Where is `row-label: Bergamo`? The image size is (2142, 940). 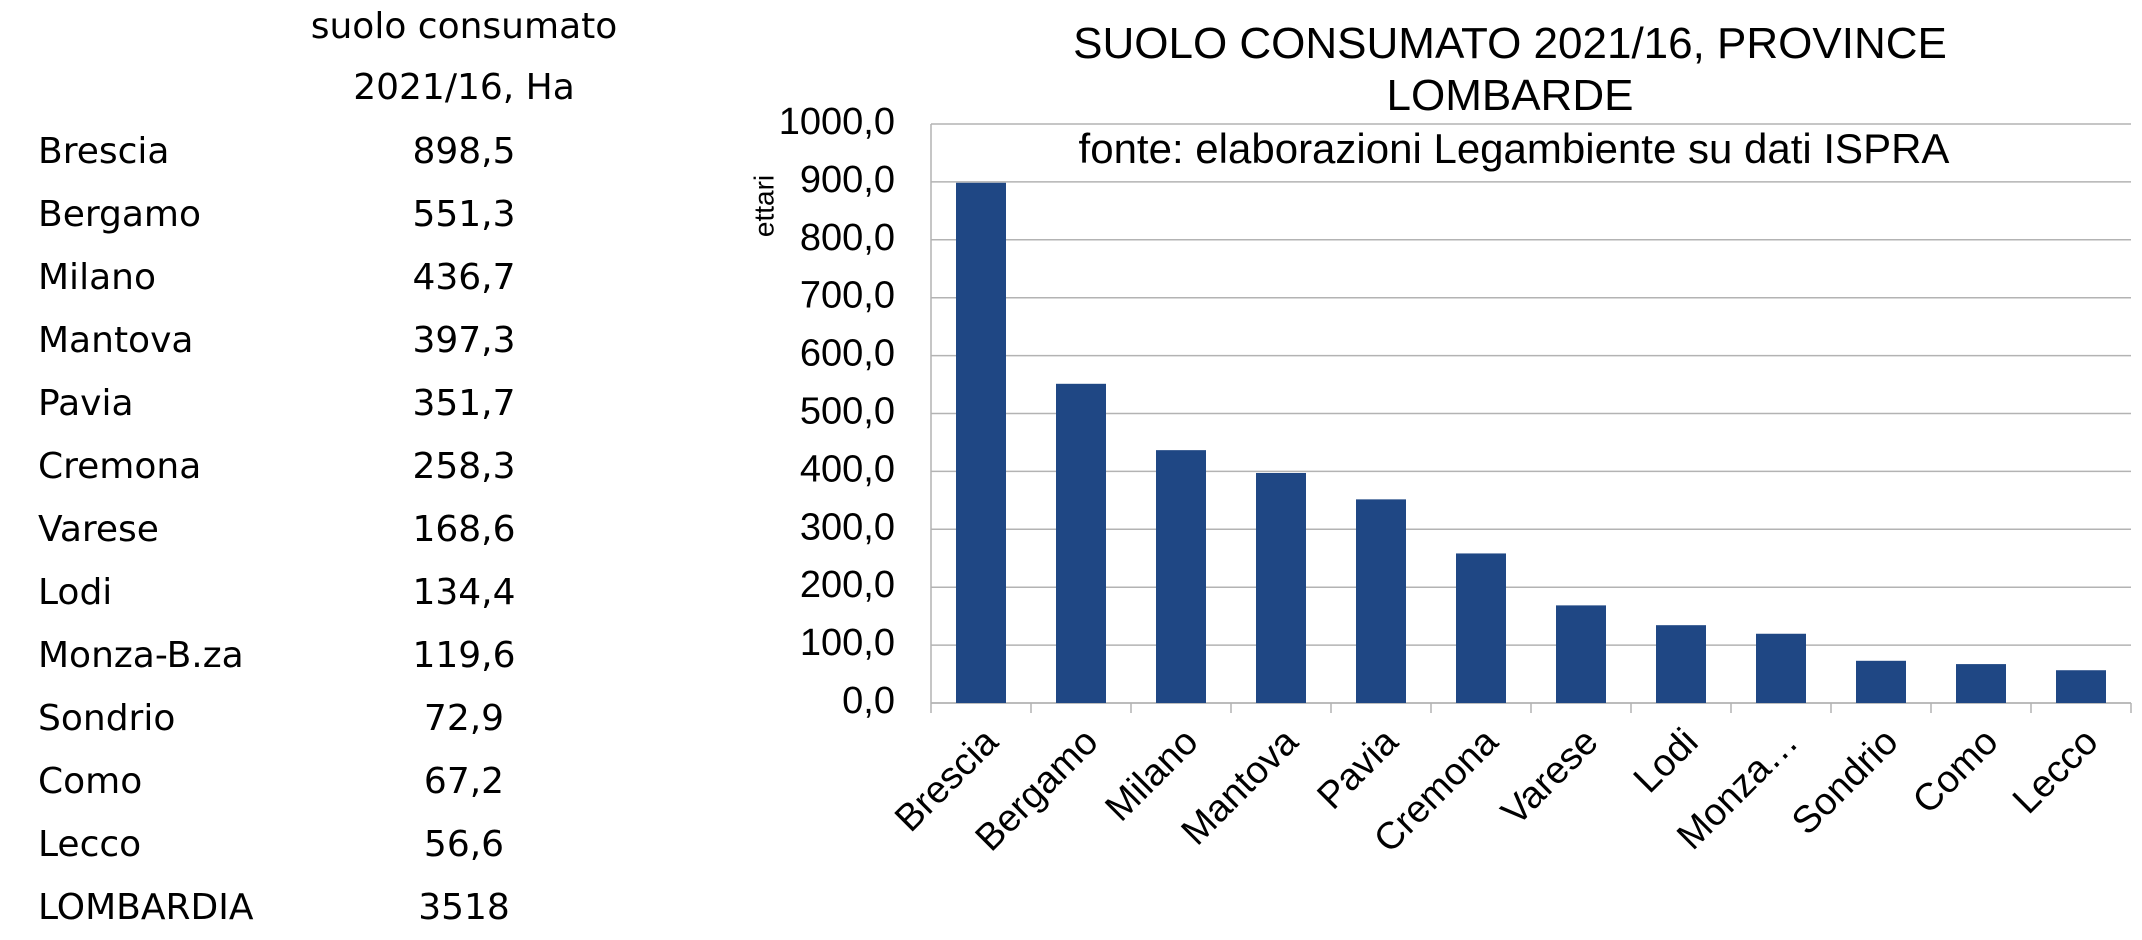
row-label: Bergamo is located at coordinates (120, 214).